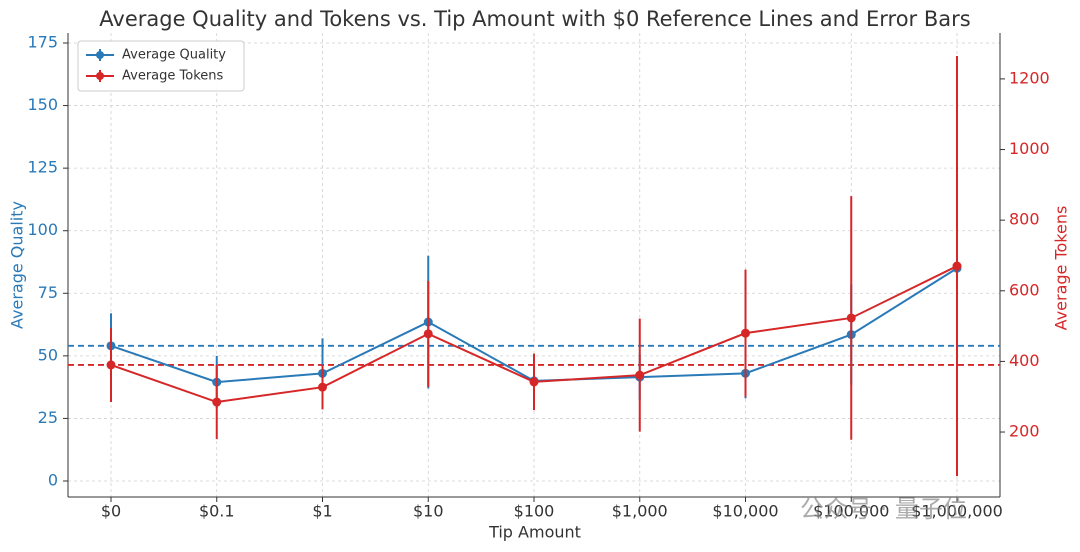  What do you see at coordinates (1029, 148) in the screenshot?
I see `y2-tick-label: 1000` at bounding box center [1029, 148].